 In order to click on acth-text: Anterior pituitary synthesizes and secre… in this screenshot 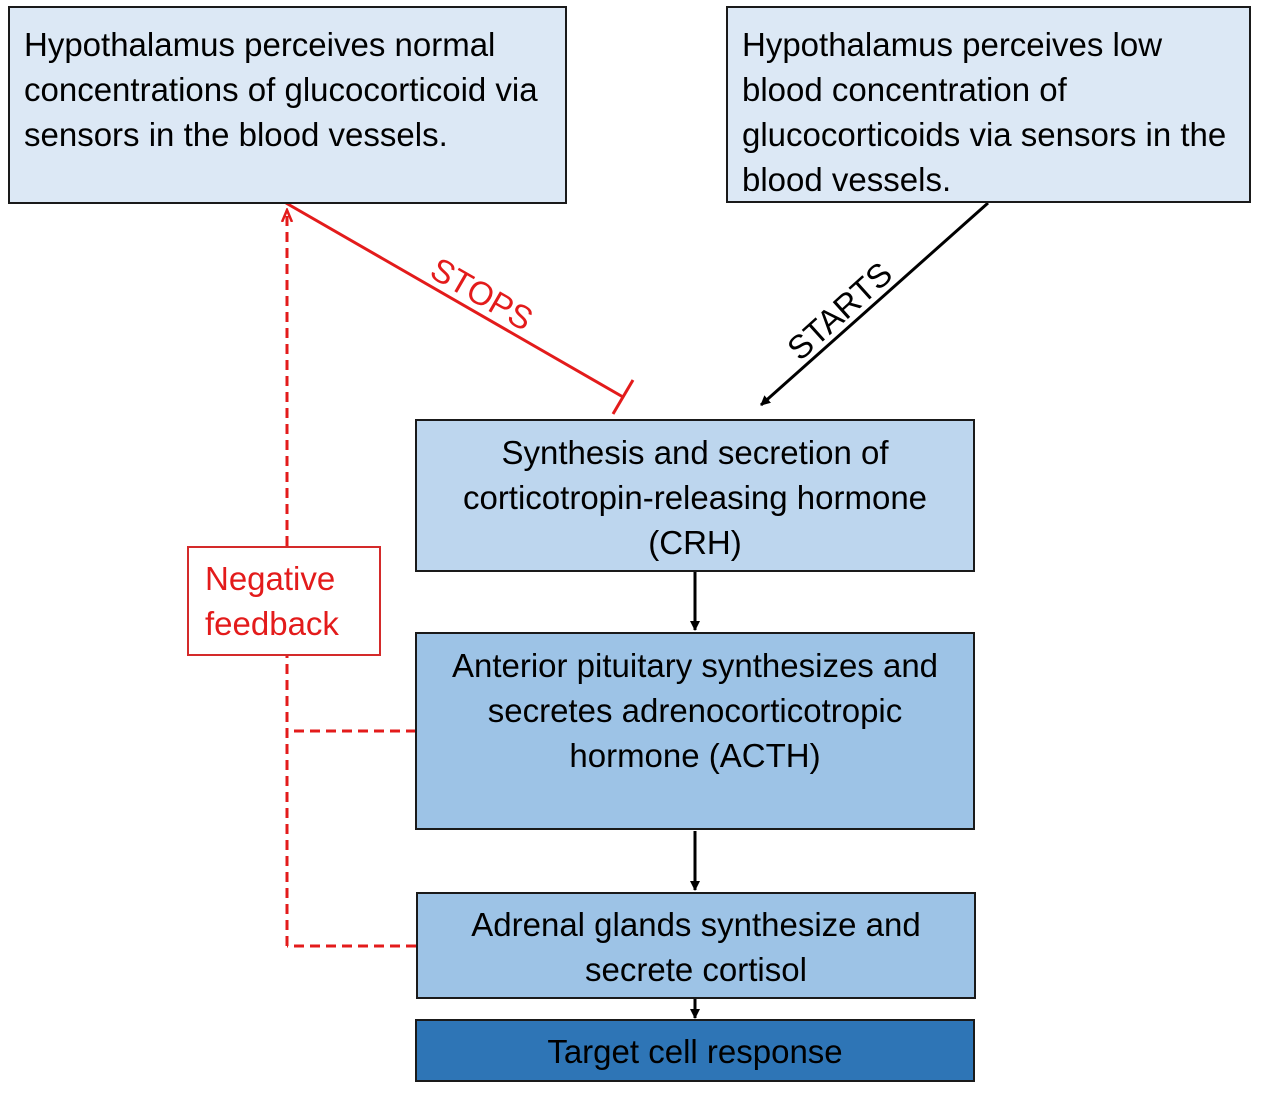, I will do `click(695, 710)`.